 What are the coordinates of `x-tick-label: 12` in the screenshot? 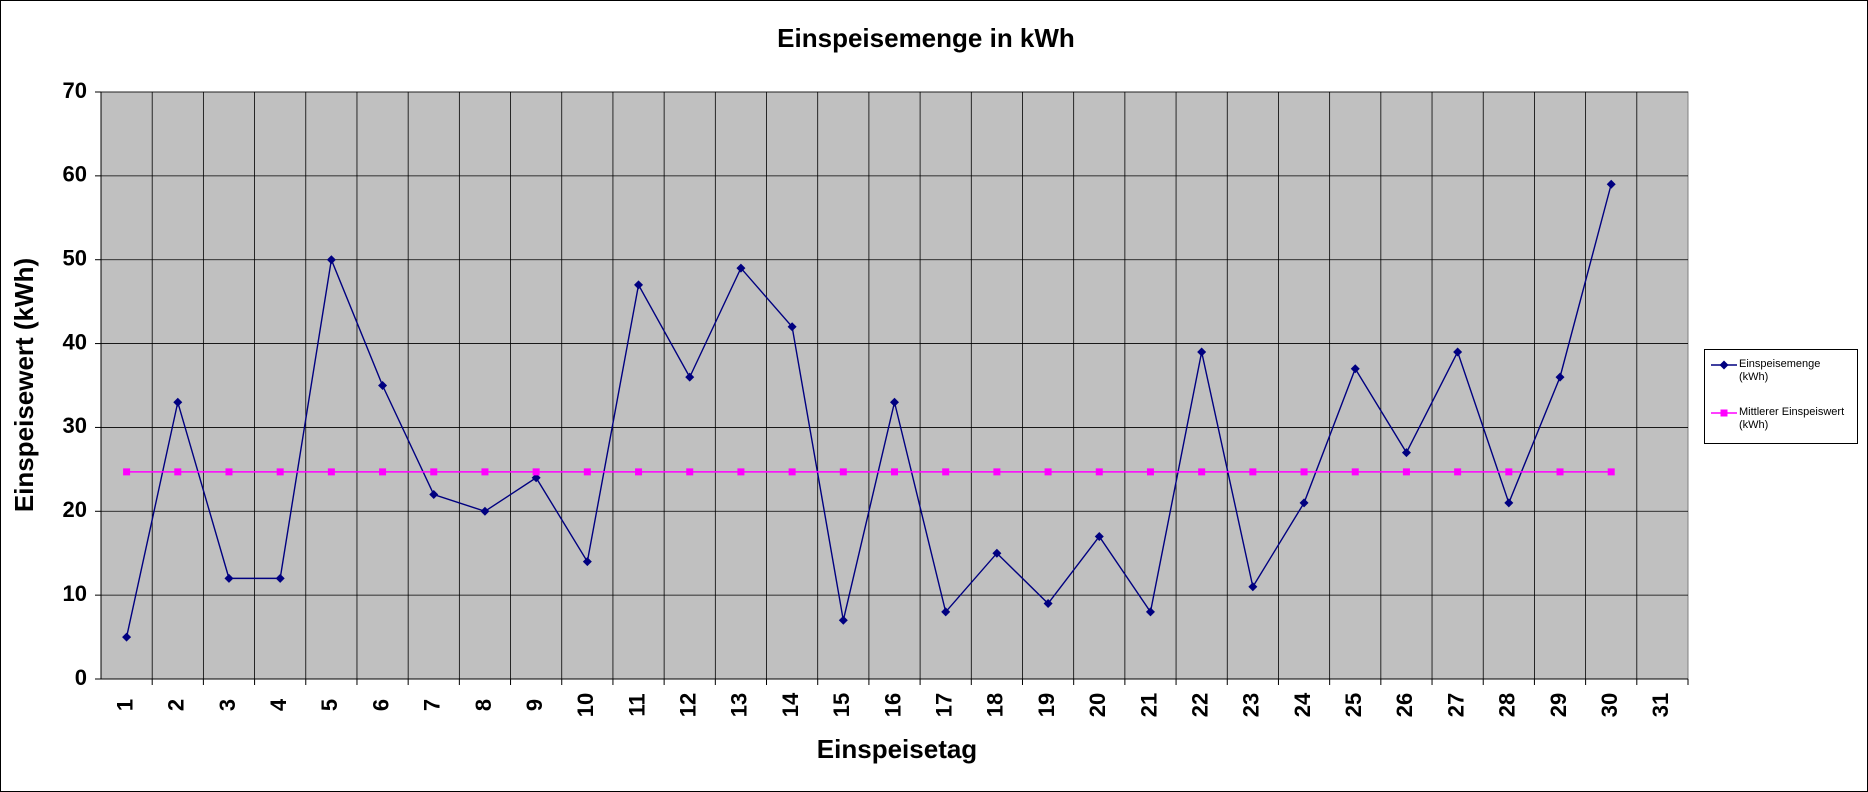 It's located at (688, 705).